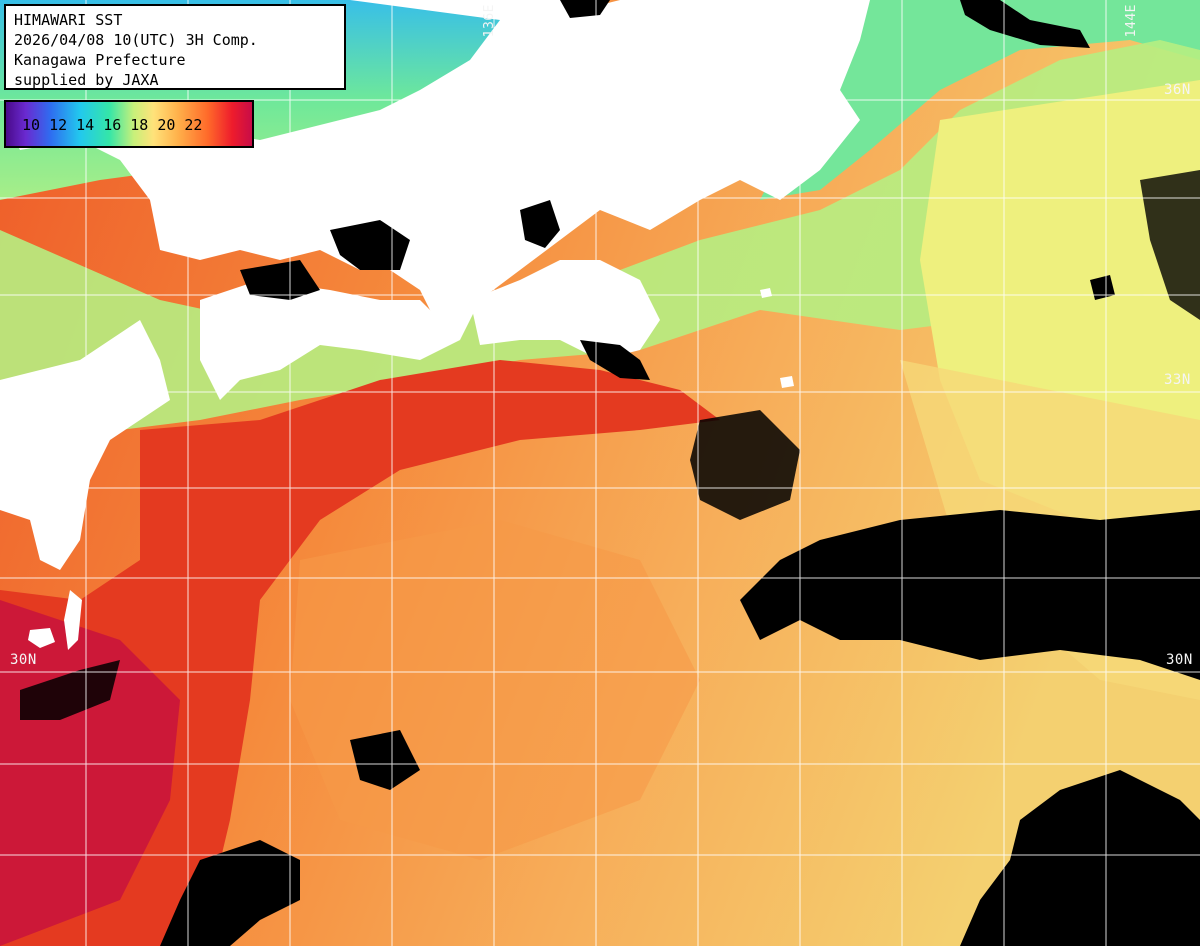  I want to click on legend-label: 20, so click(166, 125).